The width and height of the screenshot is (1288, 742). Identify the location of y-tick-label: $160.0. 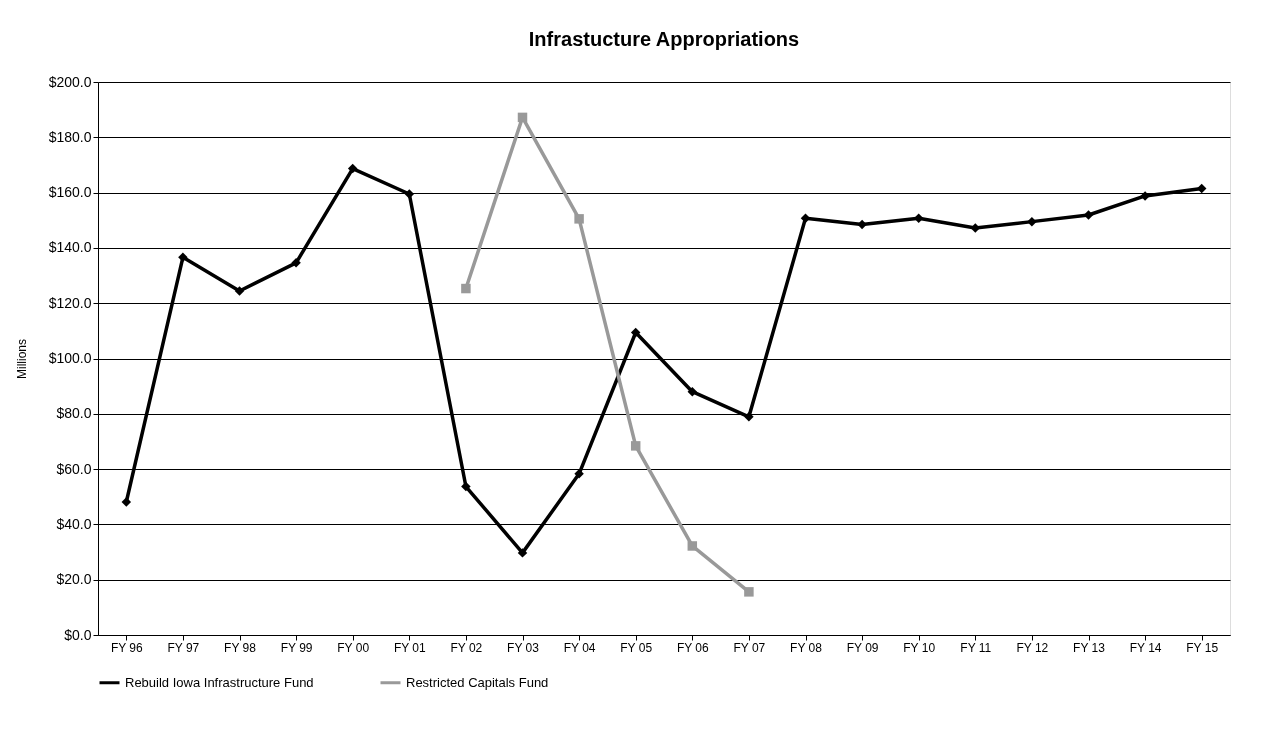
(70, 192).